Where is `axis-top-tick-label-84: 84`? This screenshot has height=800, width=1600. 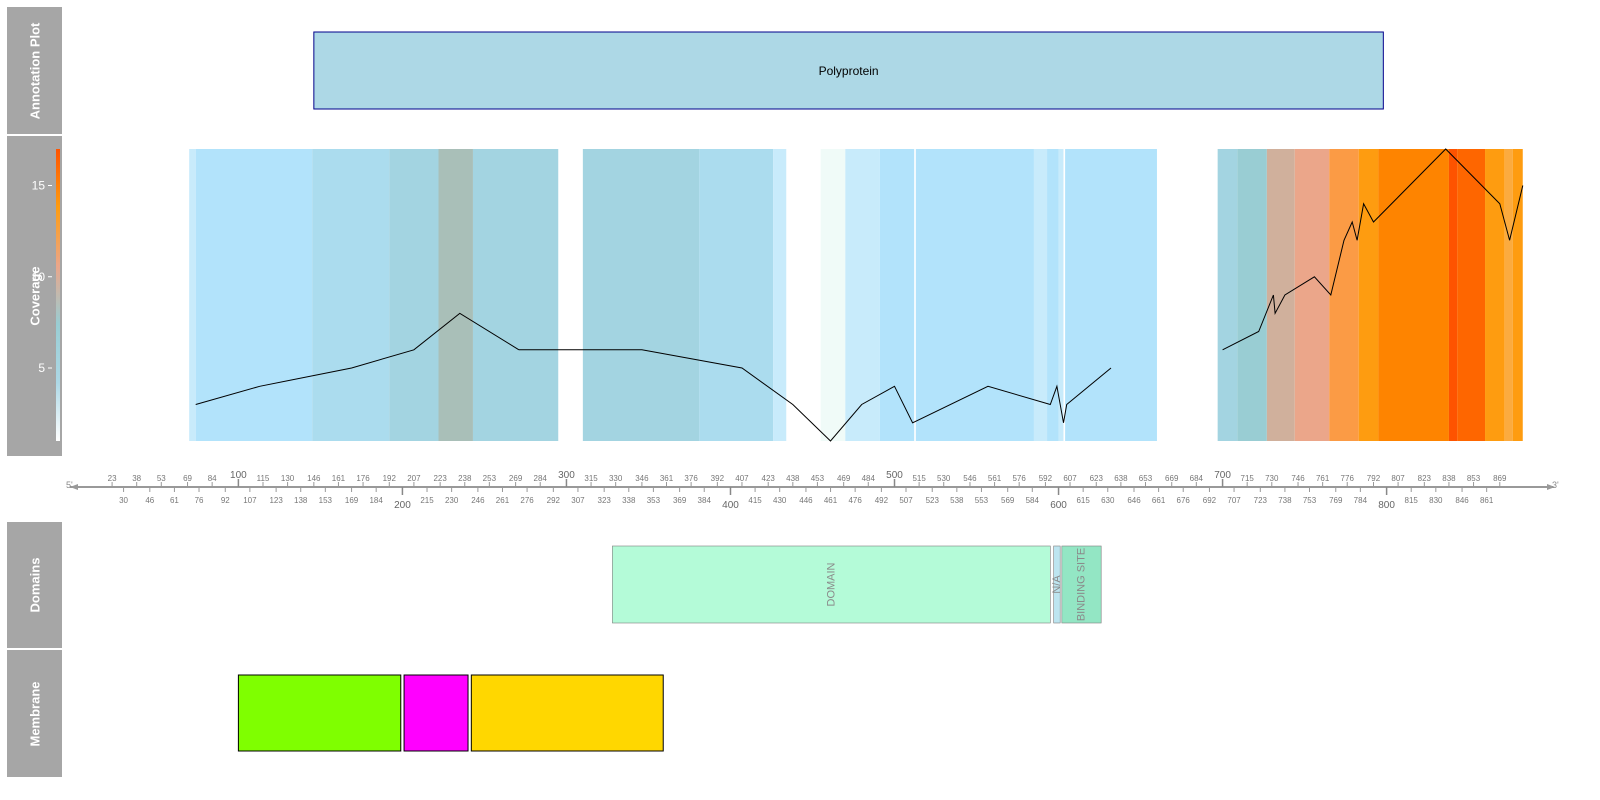 axis-top-tick-label-84: 84 is located at coordinates (212, 478).